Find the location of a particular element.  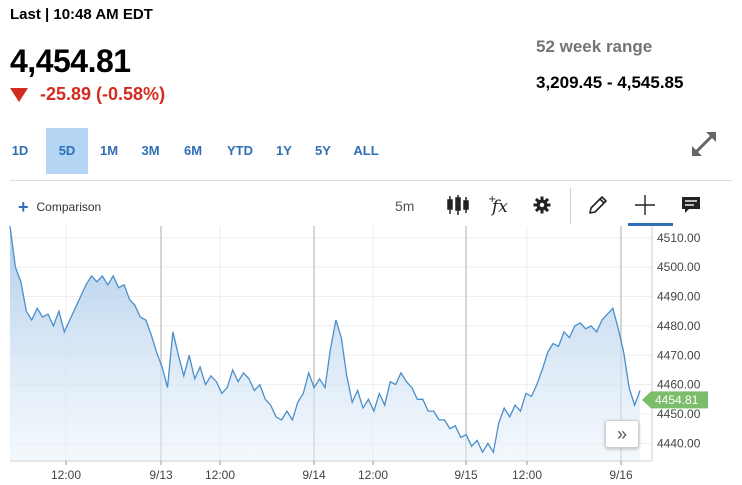

tab-ytd: YTD is located at coordinates (240, 150).